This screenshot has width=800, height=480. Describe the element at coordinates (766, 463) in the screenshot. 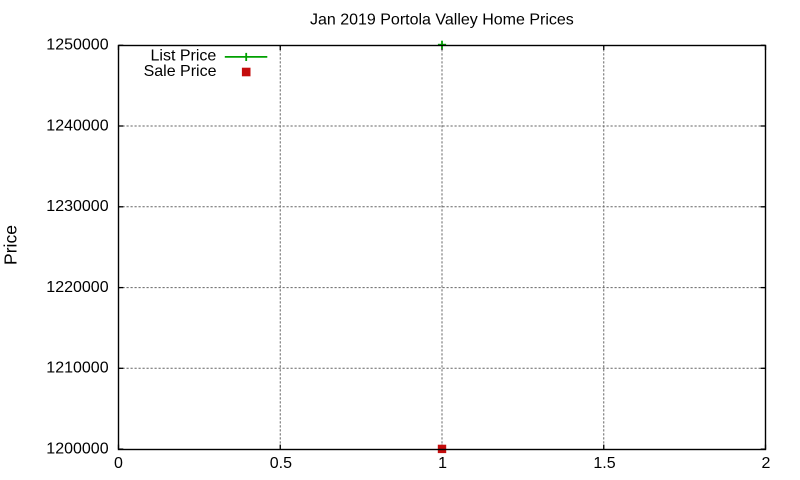

I see `svg-text: 2` at that location.